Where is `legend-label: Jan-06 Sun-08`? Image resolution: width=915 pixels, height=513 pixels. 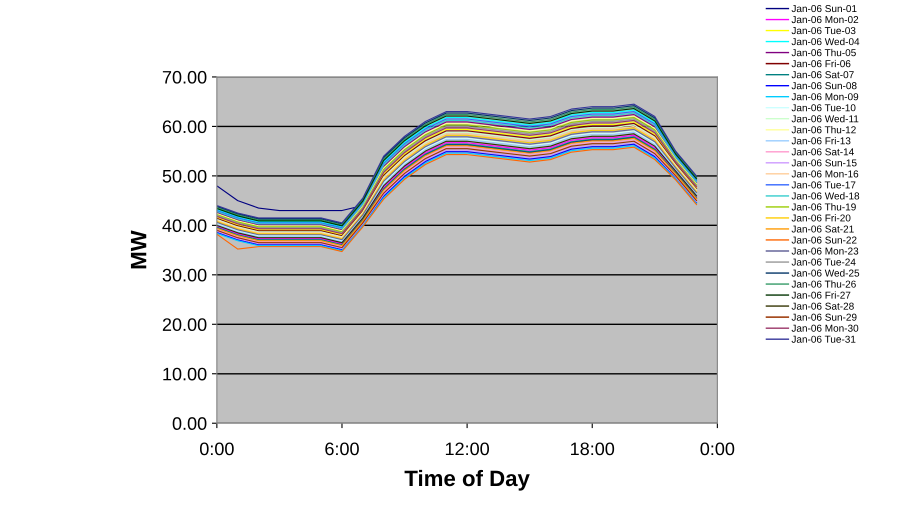 legend-label: Jan-06 Sun-08 is located at coordinates (824, 86).